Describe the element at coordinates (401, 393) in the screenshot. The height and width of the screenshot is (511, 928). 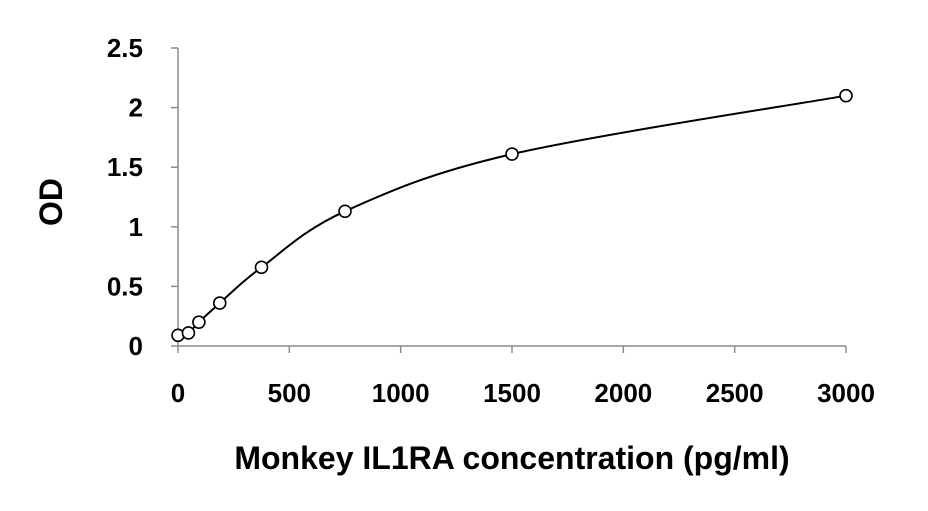
I see `x-tick-label: 1000` at that location.